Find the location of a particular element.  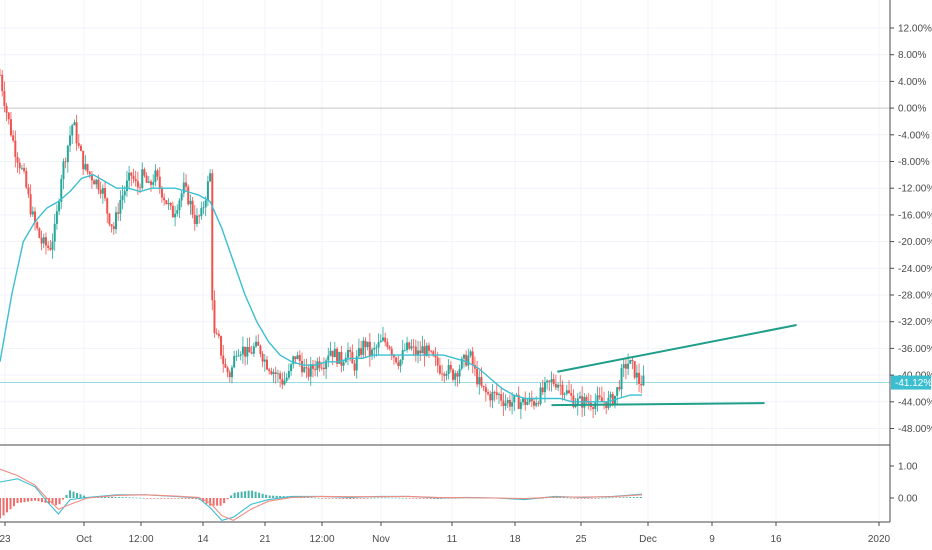

y-tick-label: -48.00% is located at coordinates (915, 429).